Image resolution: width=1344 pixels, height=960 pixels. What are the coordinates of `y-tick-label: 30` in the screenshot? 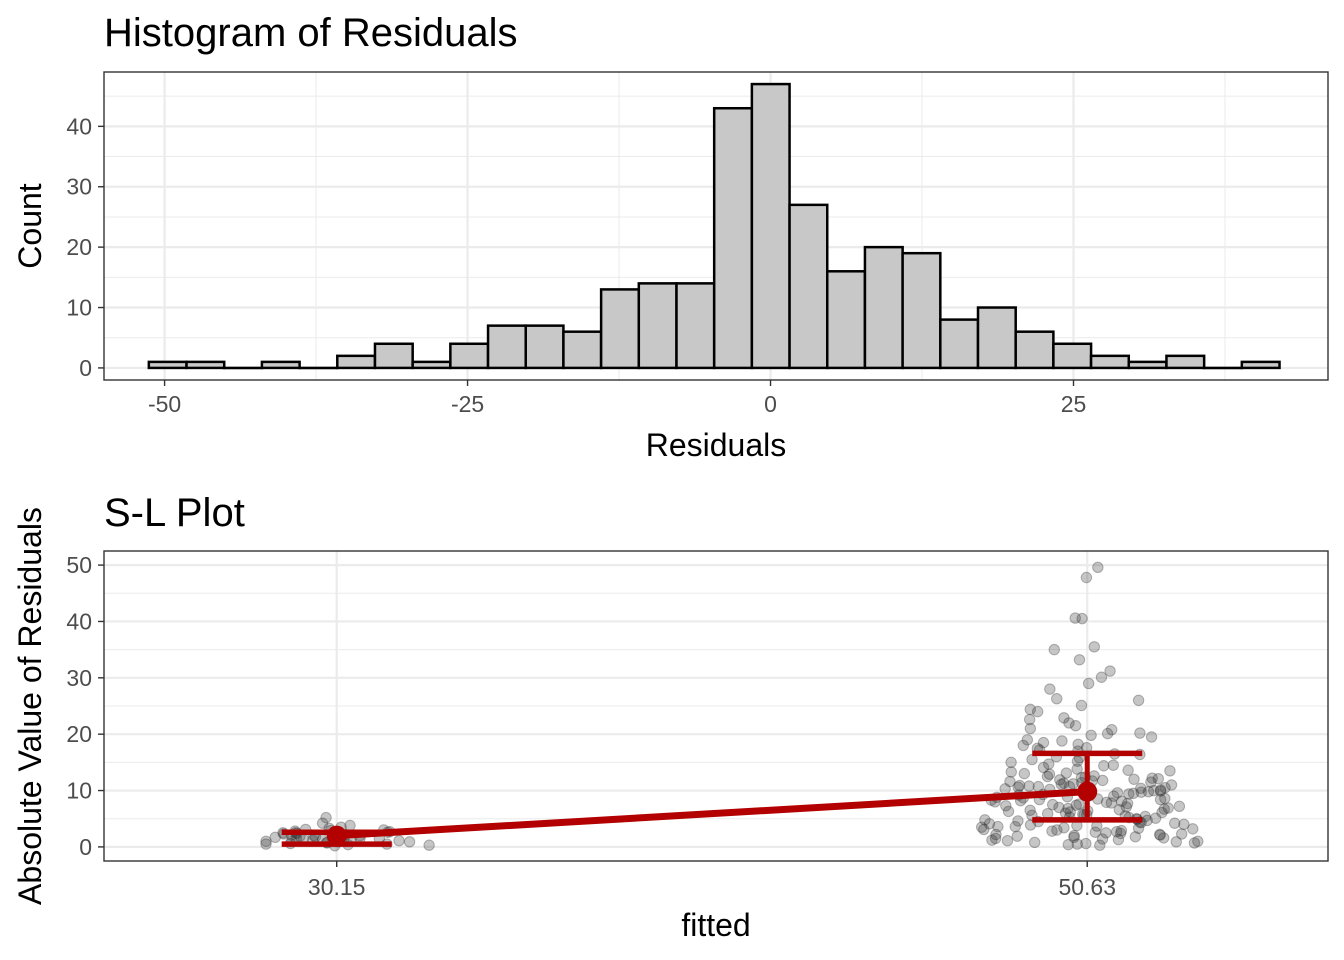 It's located at (79, 187).